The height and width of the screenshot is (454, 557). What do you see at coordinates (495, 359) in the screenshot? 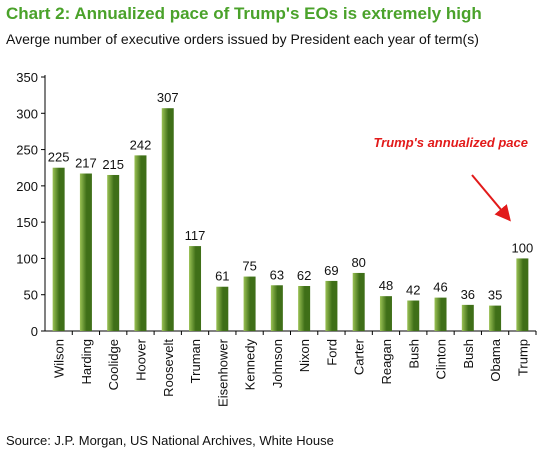
I see `x-tick-label: Obama` at bounding box center [495, 359].